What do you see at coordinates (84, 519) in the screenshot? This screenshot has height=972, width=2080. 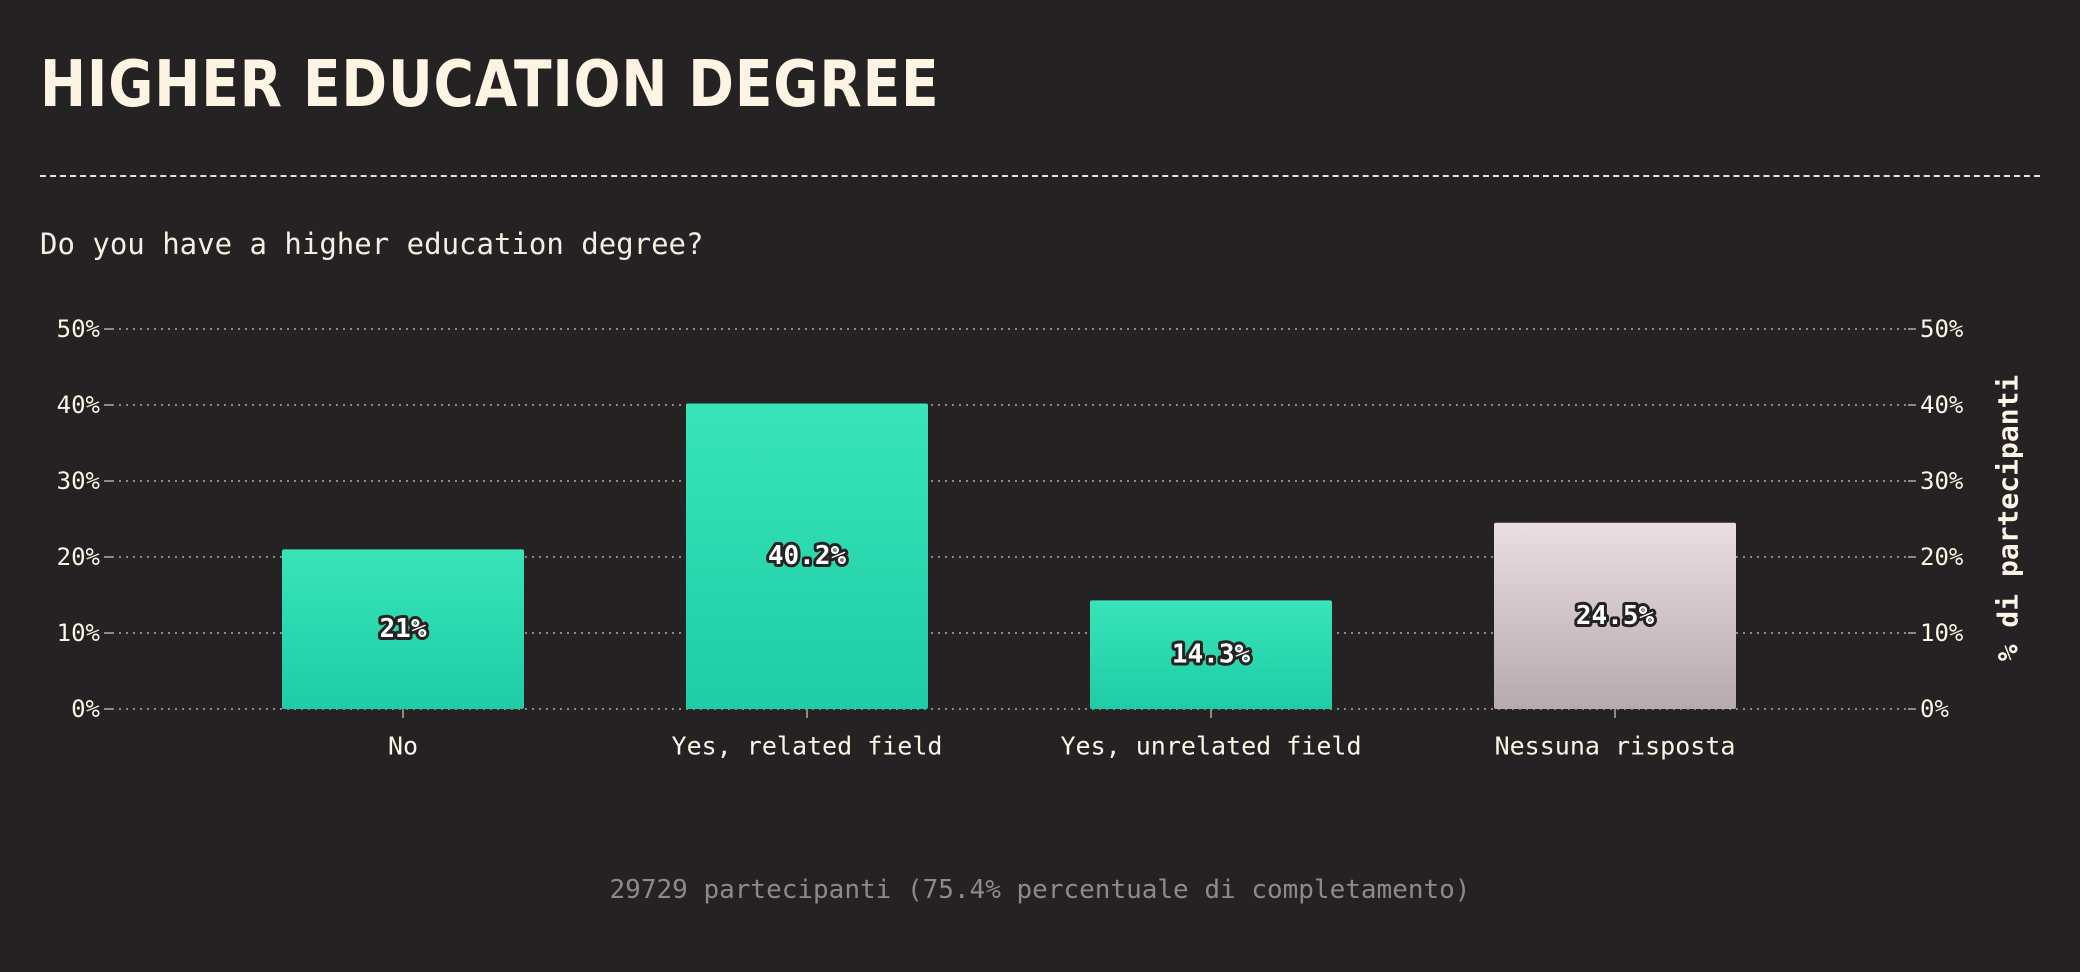 I see `y-axis-left: 0% 10% 20% 30% 40% 50%` at bounding box center [84, 519].